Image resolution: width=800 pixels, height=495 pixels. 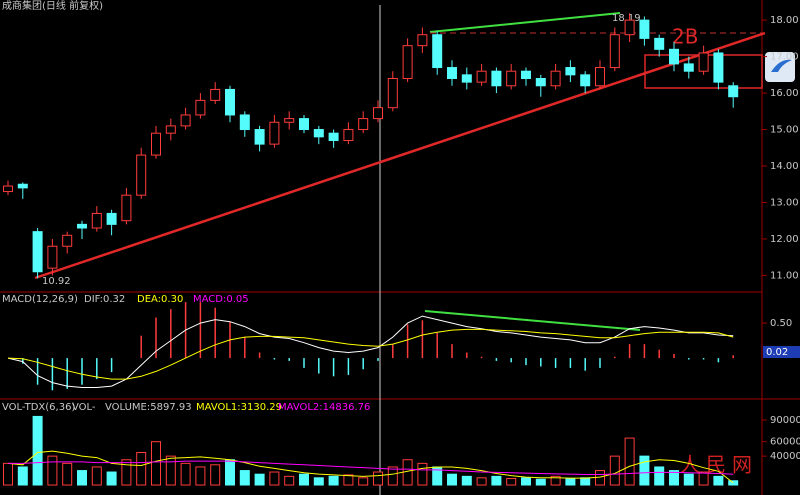 What do you see at coordinates (324, 407) in the screenshot?
I see `legend: MAVOL2:14836.76` at bounding box center [324, 407].